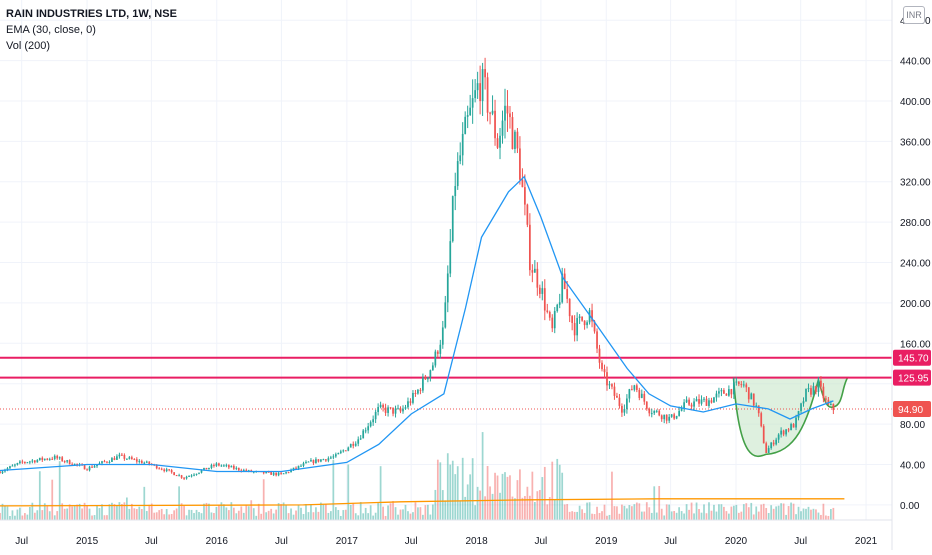 The width and height of the screenshot is (932, 555). I want to click on currency-badge: INR, so click(914, 15).